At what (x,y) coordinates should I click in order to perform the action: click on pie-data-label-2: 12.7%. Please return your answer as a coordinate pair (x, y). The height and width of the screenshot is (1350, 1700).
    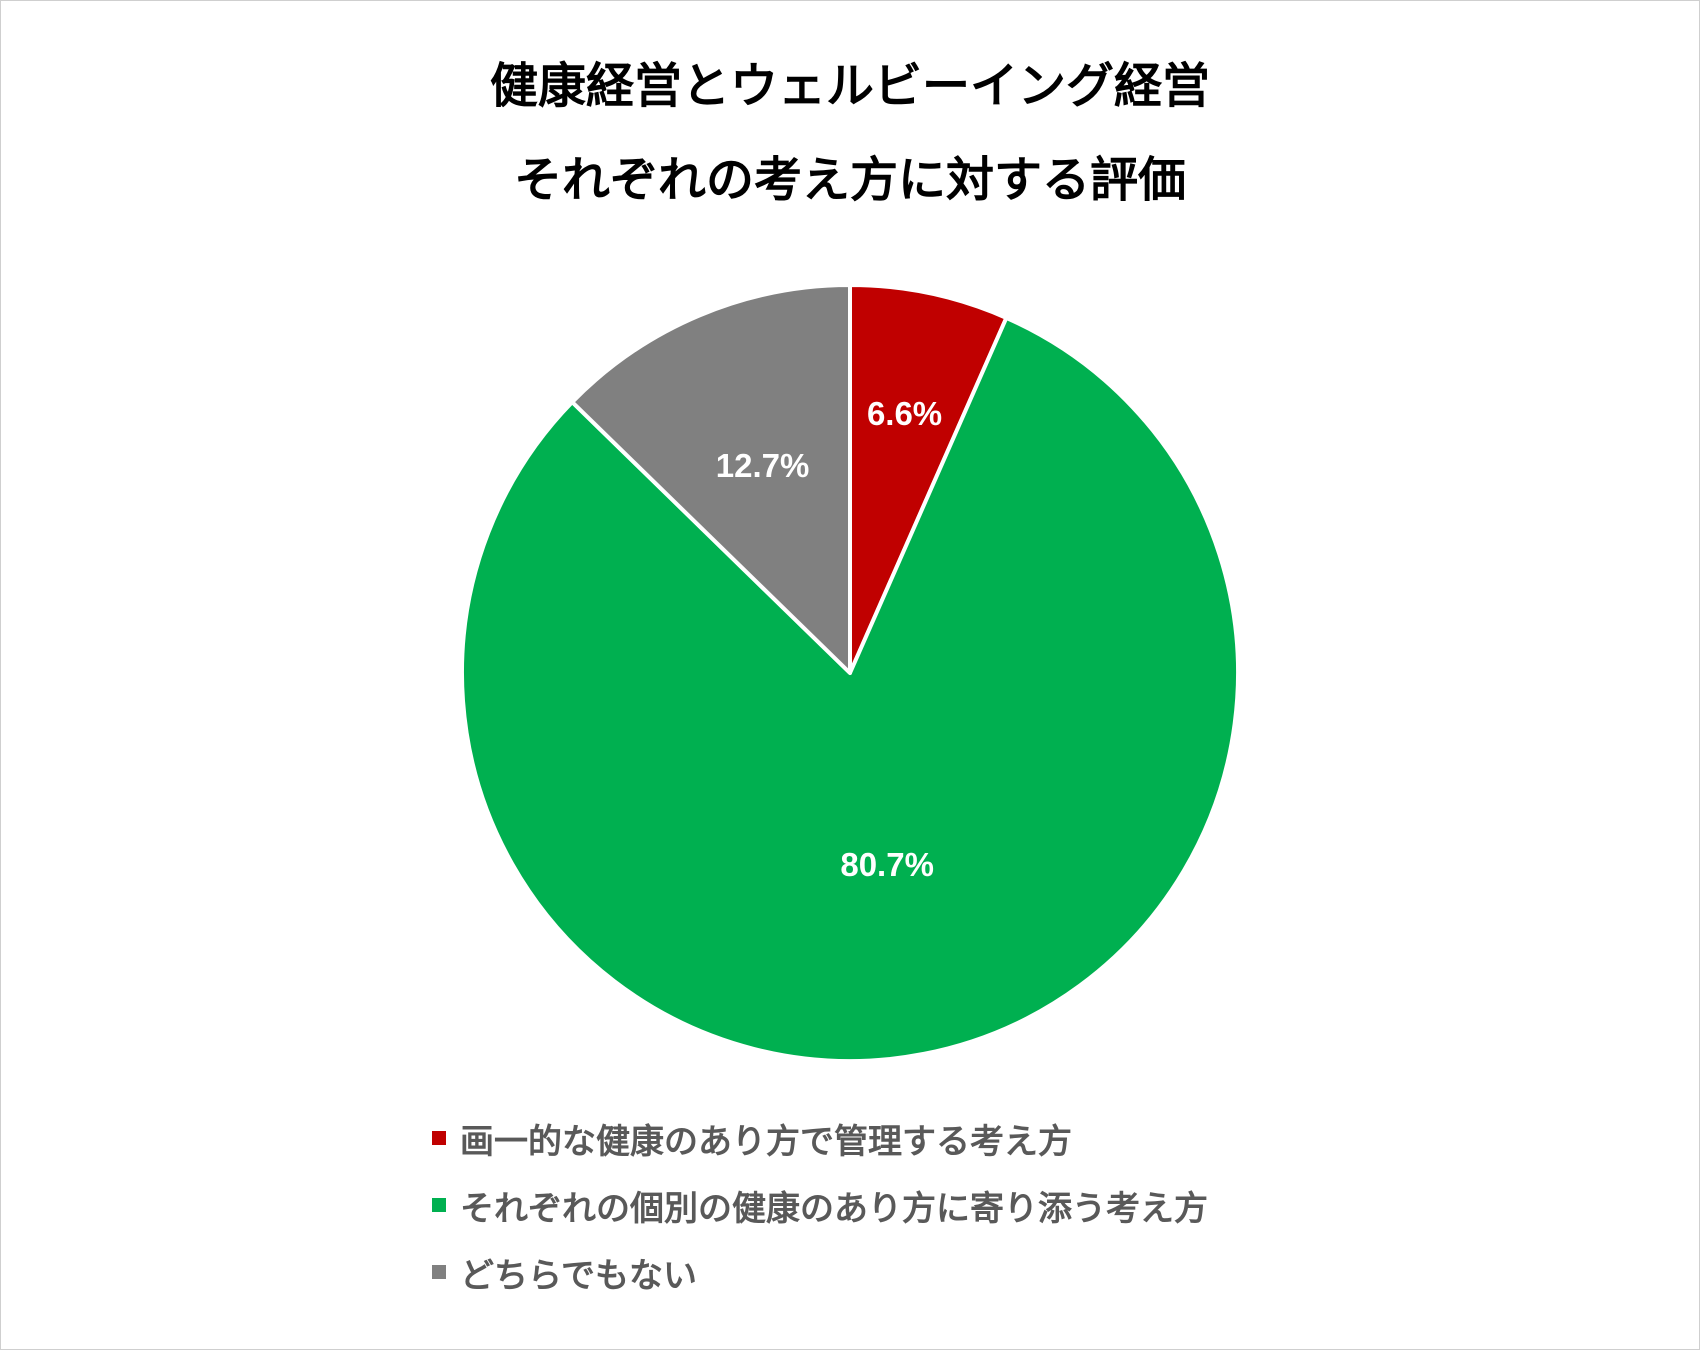
    Looking at the image, I should click on (763, 465).